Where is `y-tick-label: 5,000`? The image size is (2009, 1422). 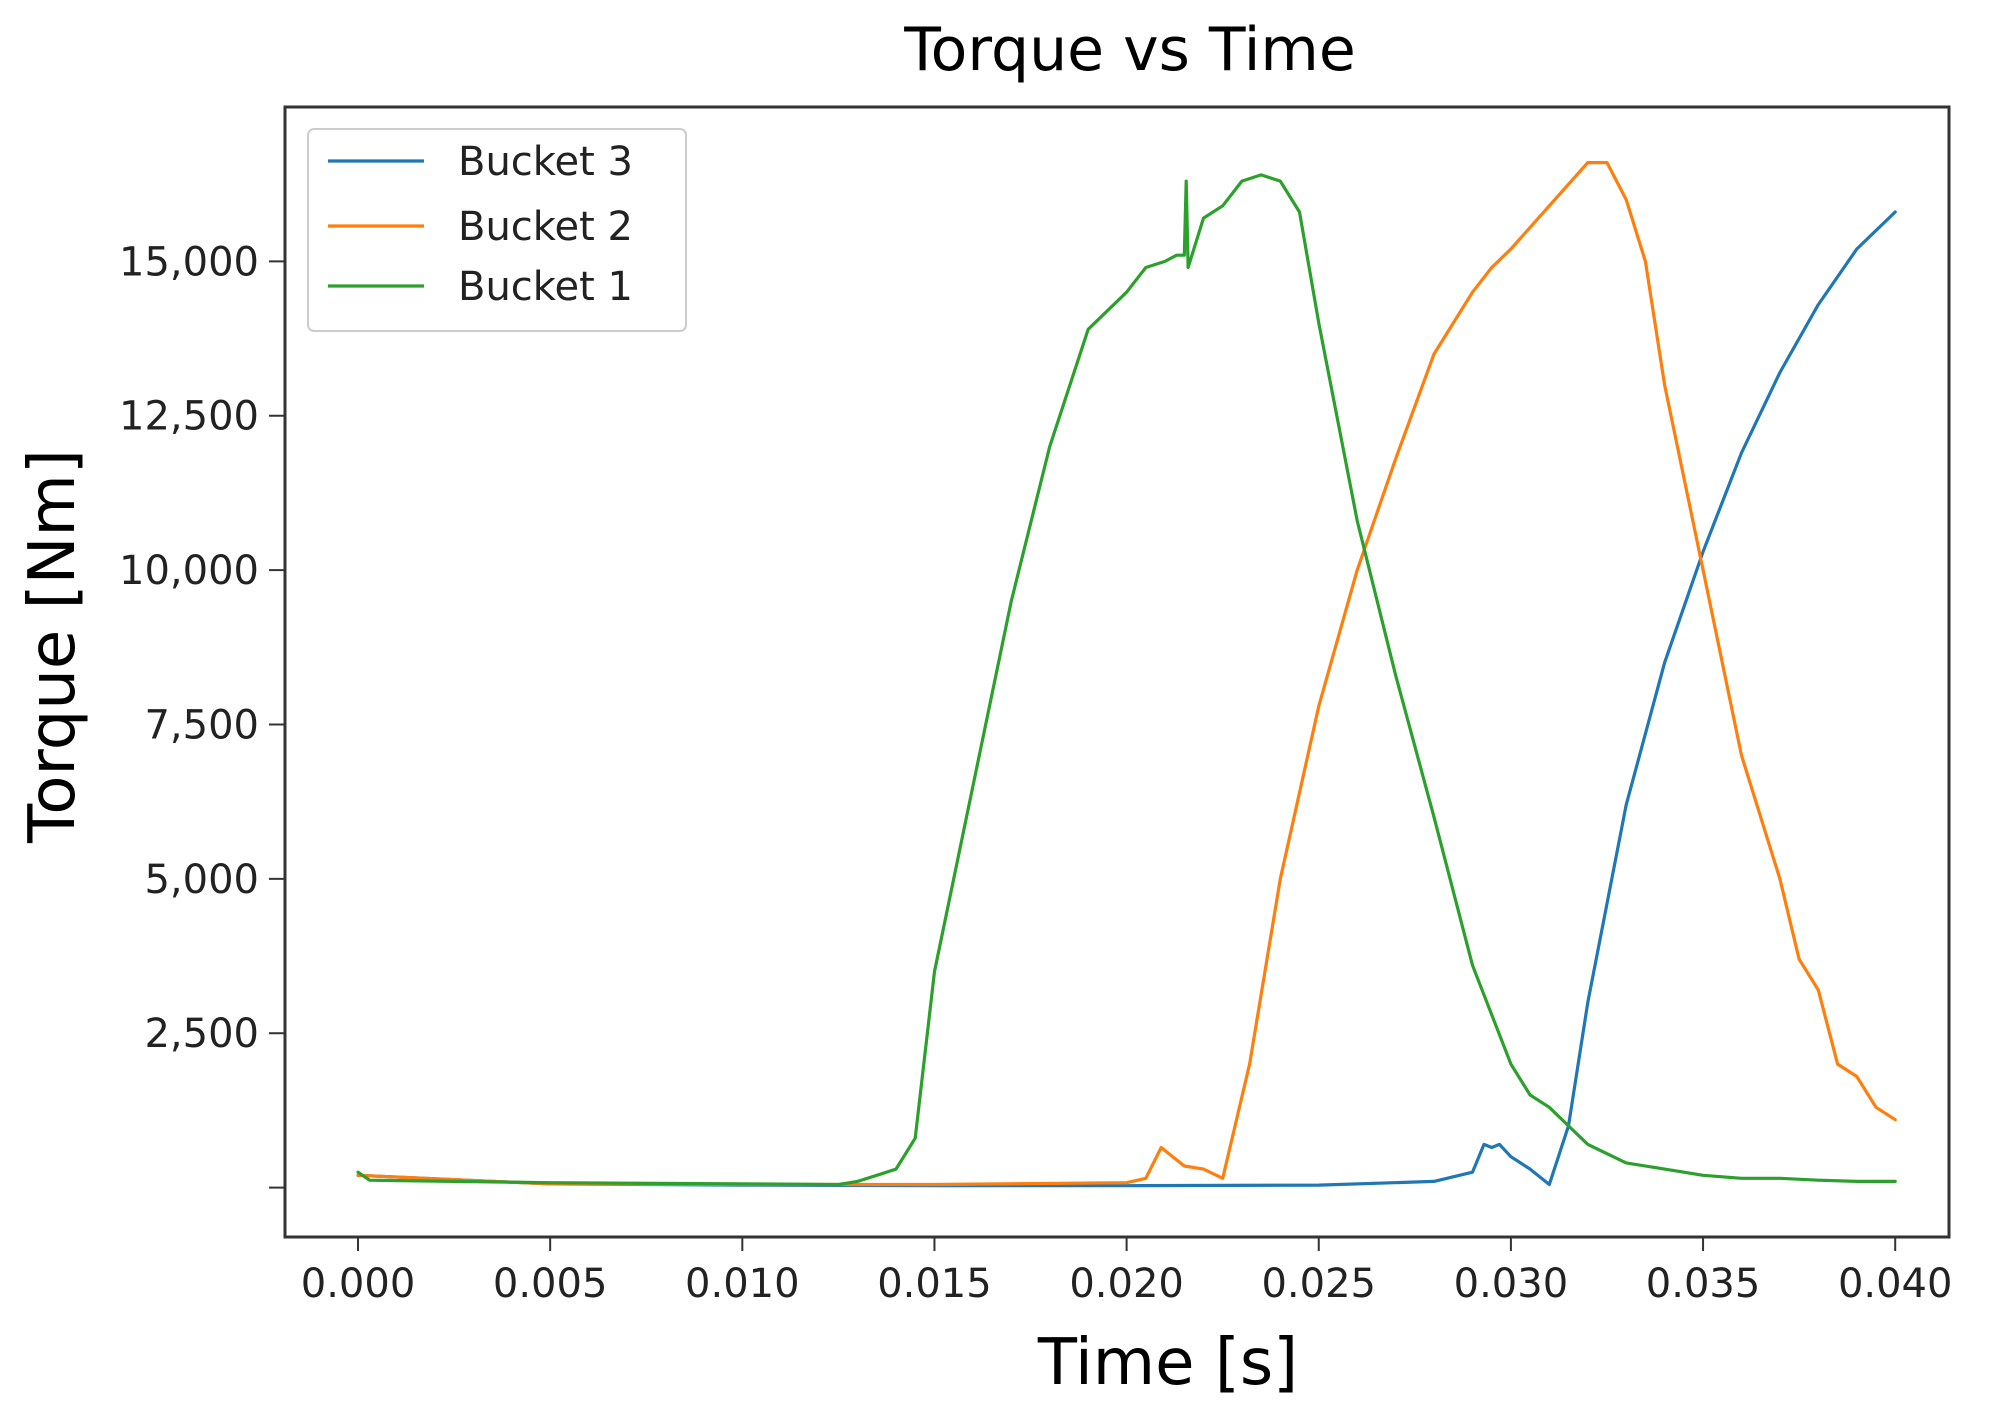 y-tick-label: 5,000 is located at coordinates (201, 880).